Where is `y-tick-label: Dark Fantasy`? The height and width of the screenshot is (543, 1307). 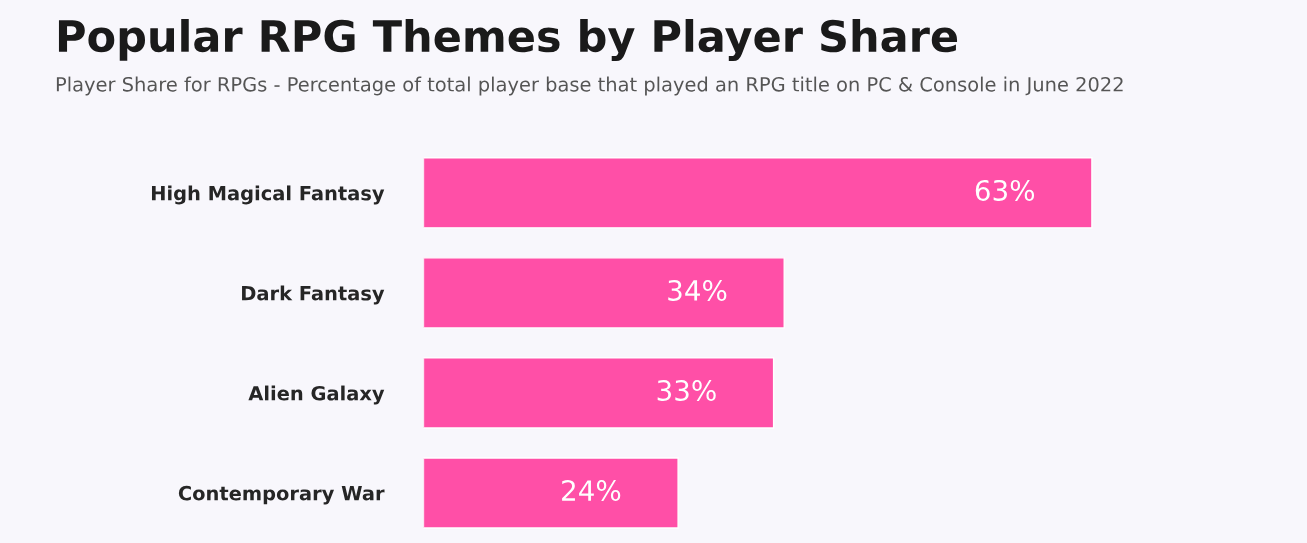 y-tick-label: Dark Fantasy is located at coordinates (313, 295).